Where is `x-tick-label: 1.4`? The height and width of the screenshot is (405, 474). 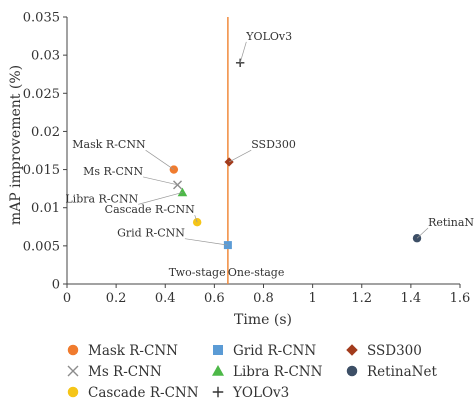
x-tick-label: 1.4 is located at coordinates (411, 298).